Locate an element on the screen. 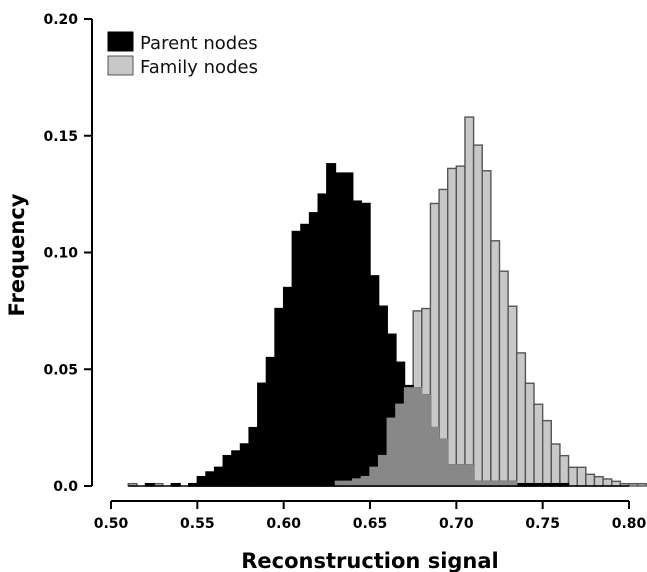 This screenshot has width=647, height=572. legend-parent-label: Parent nodes is located at coordinates (199, 43).